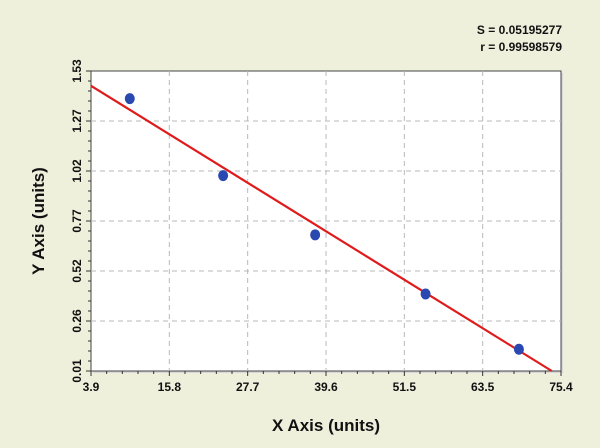 The height and width of the screenshot is (448, 600). Describe the element at coordinates (405, 387) in the screenshot. I see `x-tick-label: 51.5` at that location.